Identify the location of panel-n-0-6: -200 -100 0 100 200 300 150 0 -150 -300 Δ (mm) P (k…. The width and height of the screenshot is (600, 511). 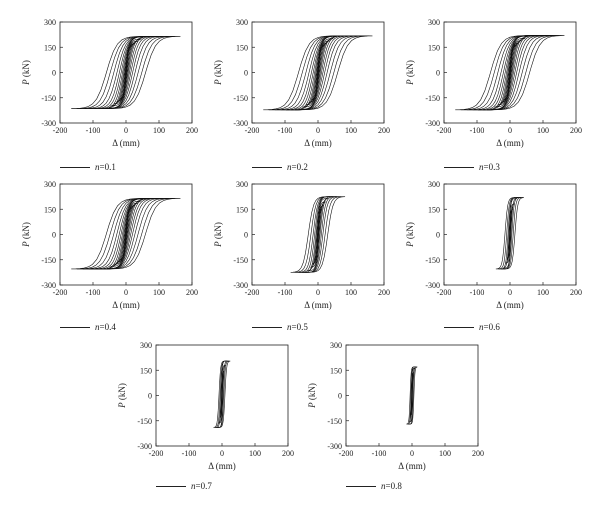
(484, 257).